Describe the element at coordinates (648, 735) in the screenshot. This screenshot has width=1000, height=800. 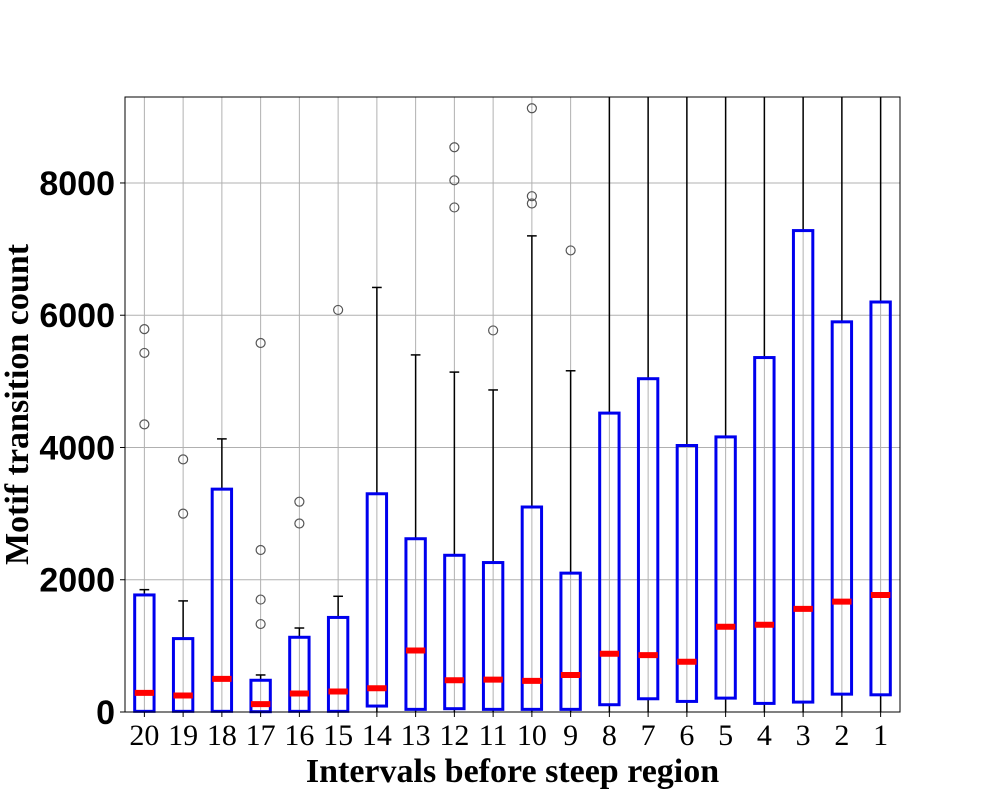
I see `x-tick-label: 7` at that location.